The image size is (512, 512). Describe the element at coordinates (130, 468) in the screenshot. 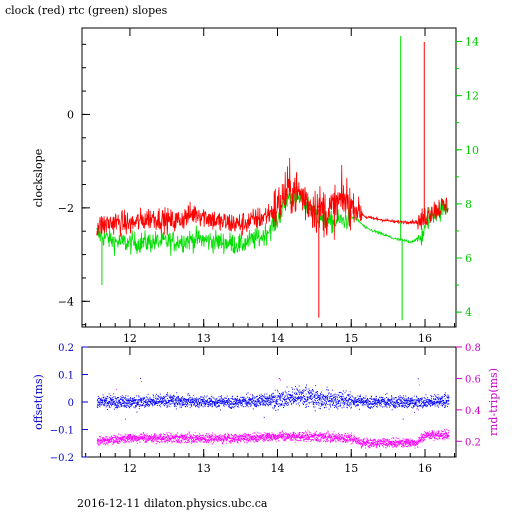

I see `lower-x-tick-label: 12` at that location.